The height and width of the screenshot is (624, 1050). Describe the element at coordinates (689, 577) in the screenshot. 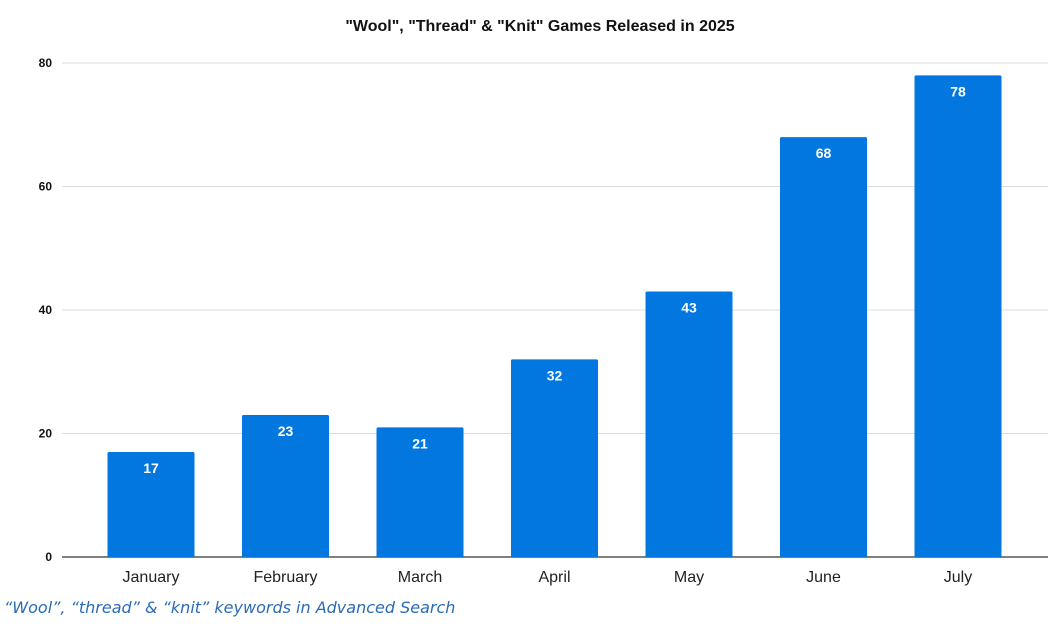

I see `x-tick-label: May` at that location.